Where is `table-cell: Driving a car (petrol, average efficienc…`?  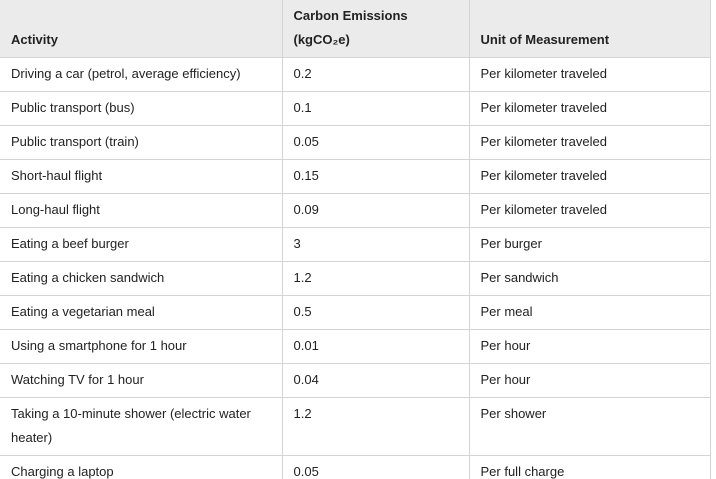 table-cell: Driving a car (petrol, average efficienc… is located at coordinates (141, 74).